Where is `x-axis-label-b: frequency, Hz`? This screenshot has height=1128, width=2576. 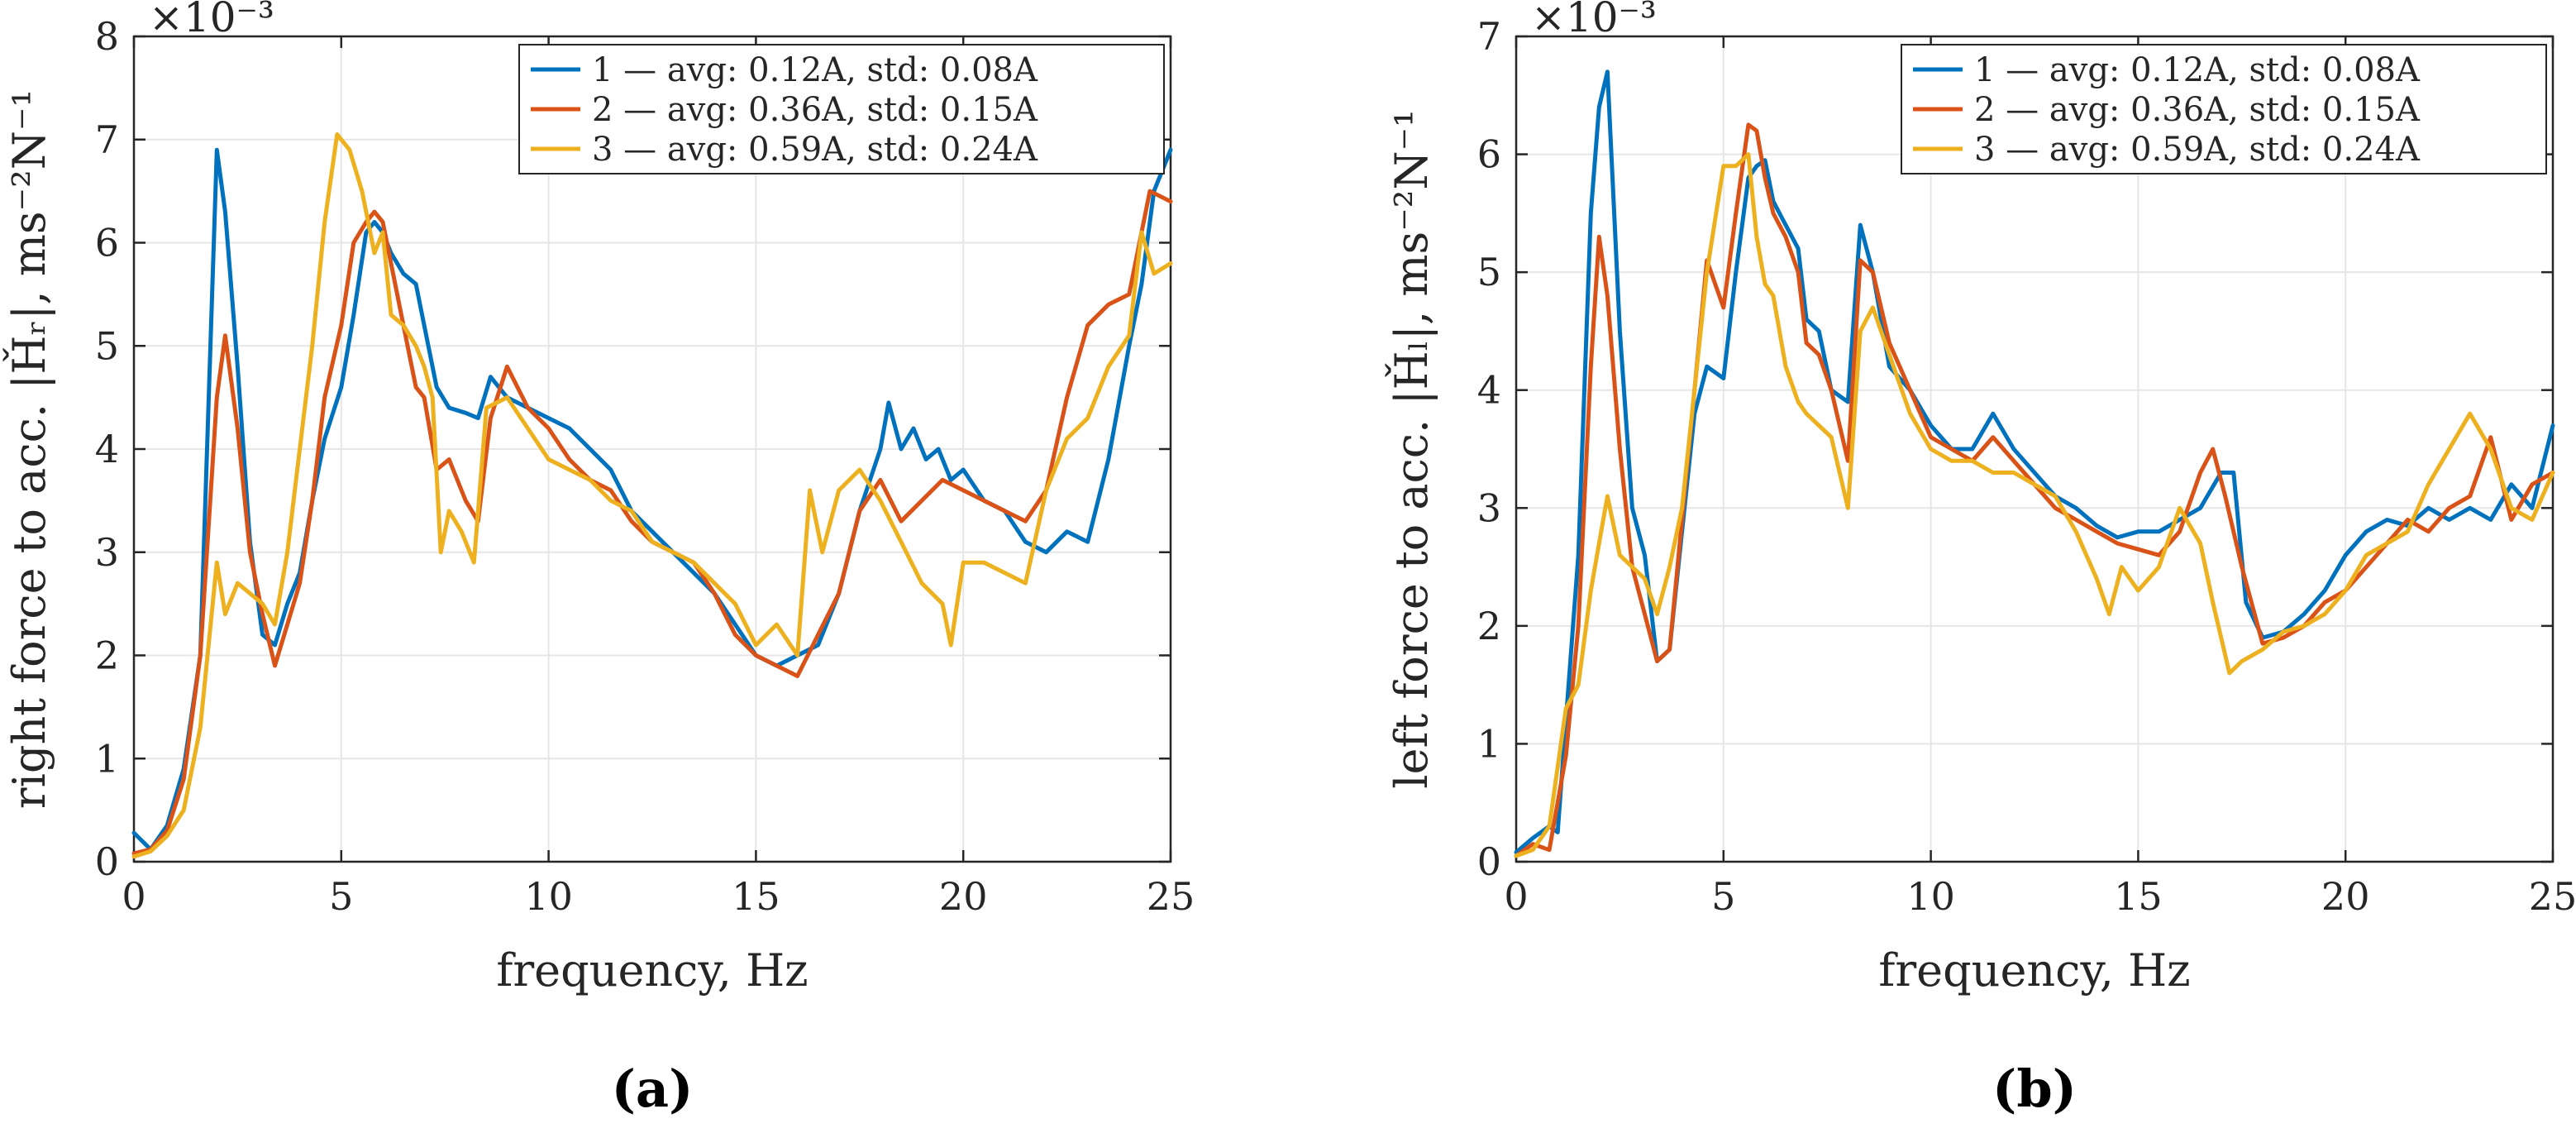
x-axis-label-b: frequency, Hz is located at coordinates (2034, 971).